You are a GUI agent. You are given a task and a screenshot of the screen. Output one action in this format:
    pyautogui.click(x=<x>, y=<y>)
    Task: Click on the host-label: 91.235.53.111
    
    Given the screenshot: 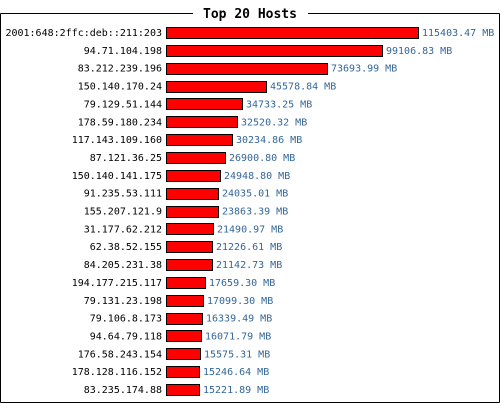 What is the action you would take?
    pyautogui.click(x=123, y=194)
    